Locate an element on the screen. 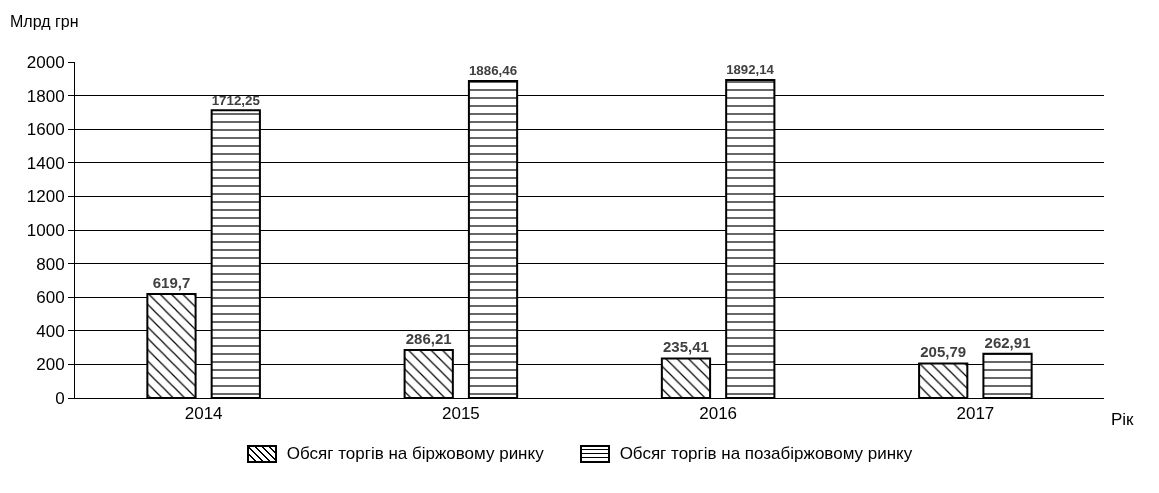  y-tick-label: 1400 is located at coordinates (45, 163).